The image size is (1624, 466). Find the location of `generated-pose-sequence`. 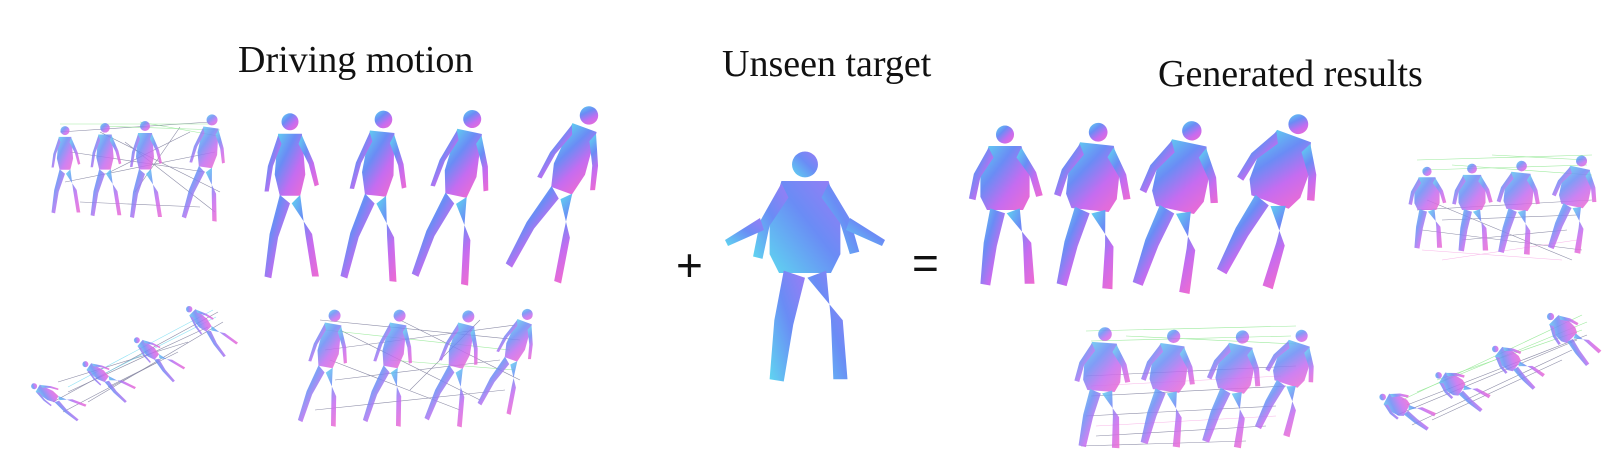

generated-pose-sequence is located at coordinates (1154, 199).